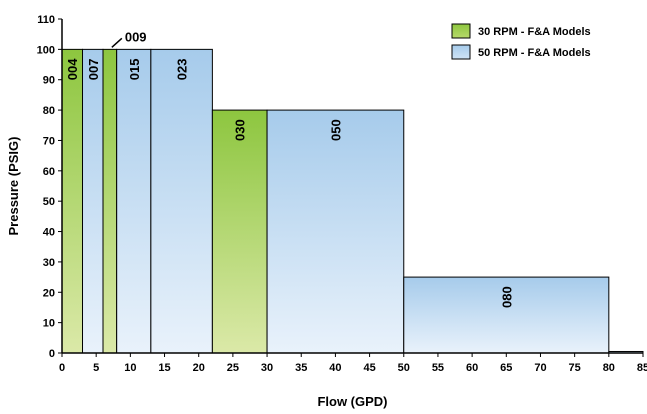 The height and width of the screenshot is (414, 647). What do you see at coordinates (46, 20) in the screenshot?
I see `y-tick-label-110: 110` at bounding box center [46, 20].